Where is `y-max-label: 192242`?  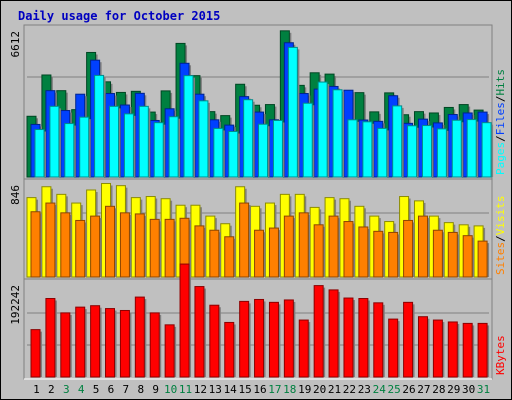 y-max-label: 192242 is located at coordinates (15, 305).